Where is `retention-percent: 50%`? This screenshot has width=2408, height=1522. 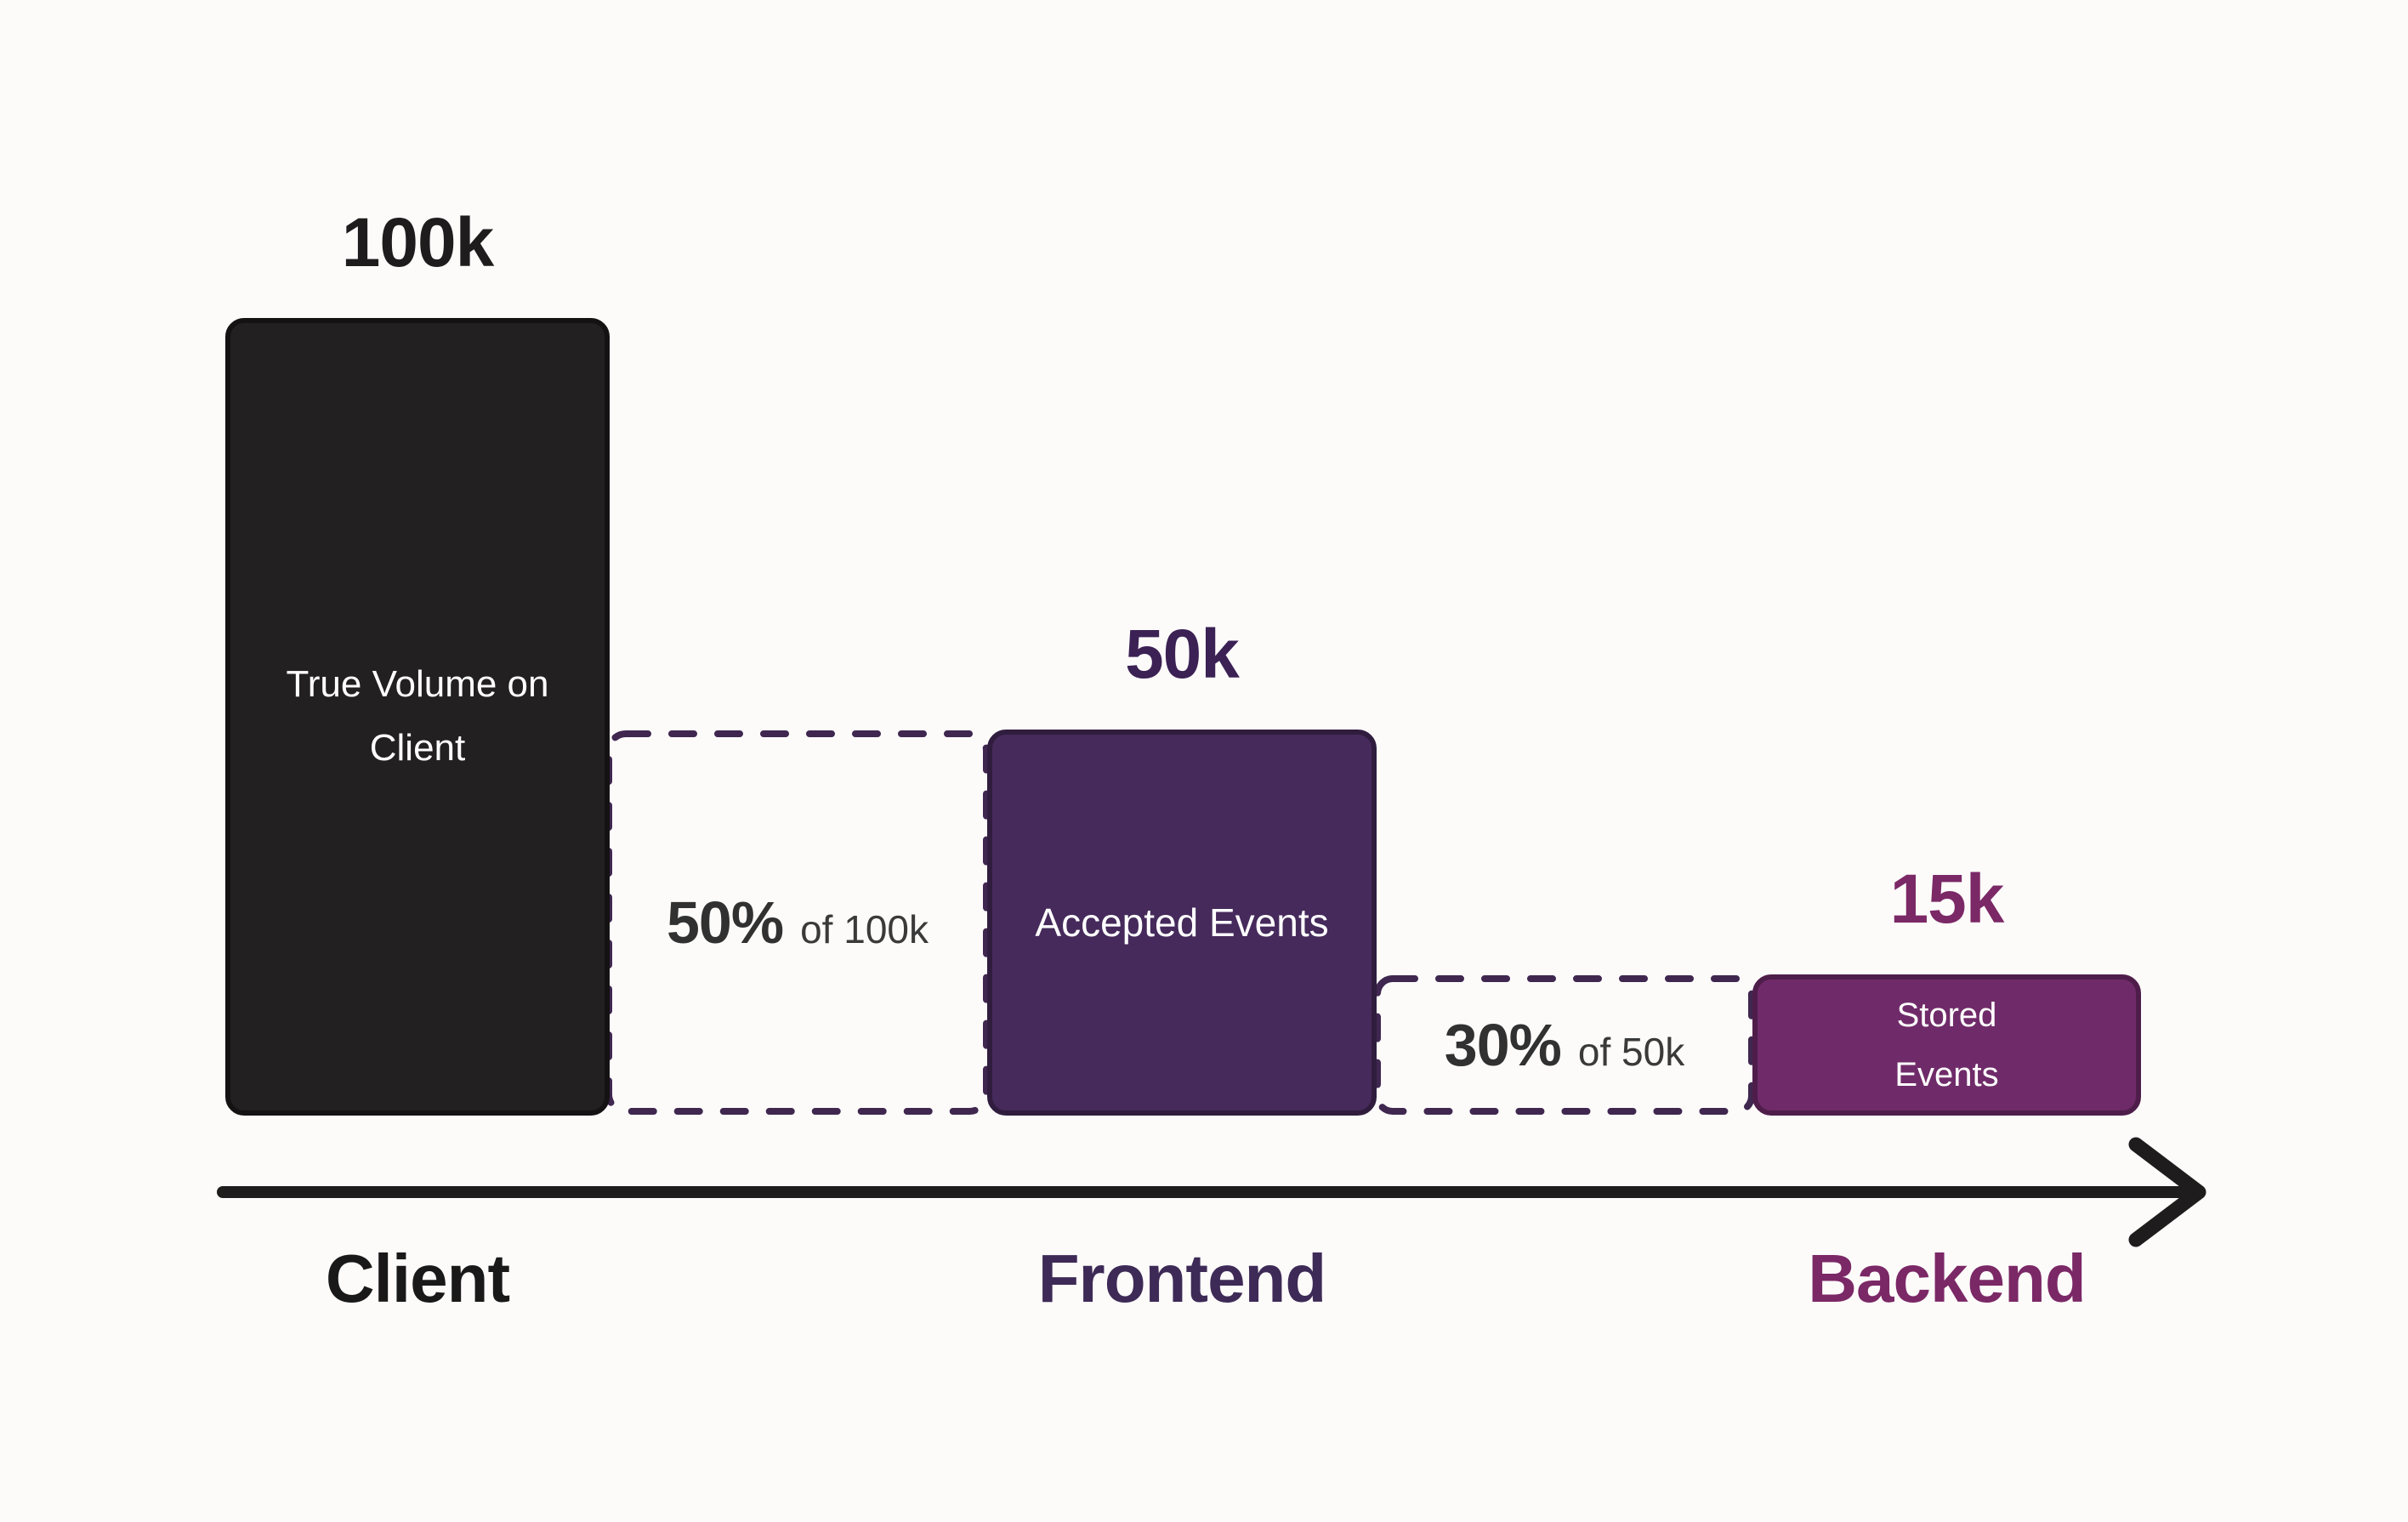
retention-percent: 50% is located at coordinates (725, 922).